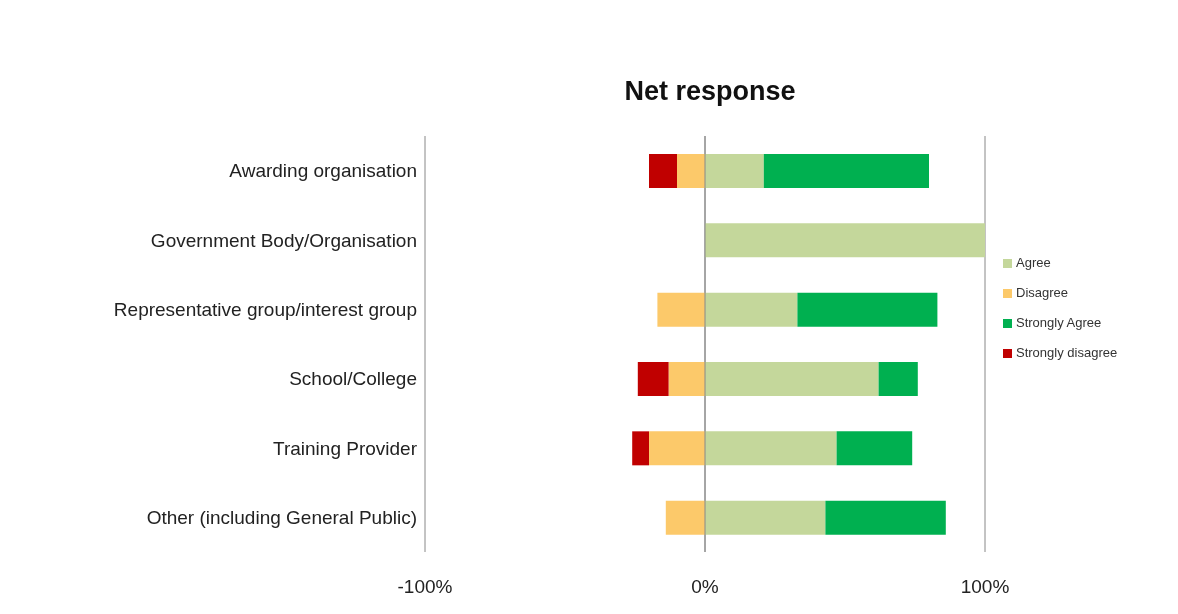  Describe the element at coordinates (323, 171) in the screenshot. I see `y-tick-label: Awarding organisation` at that location.